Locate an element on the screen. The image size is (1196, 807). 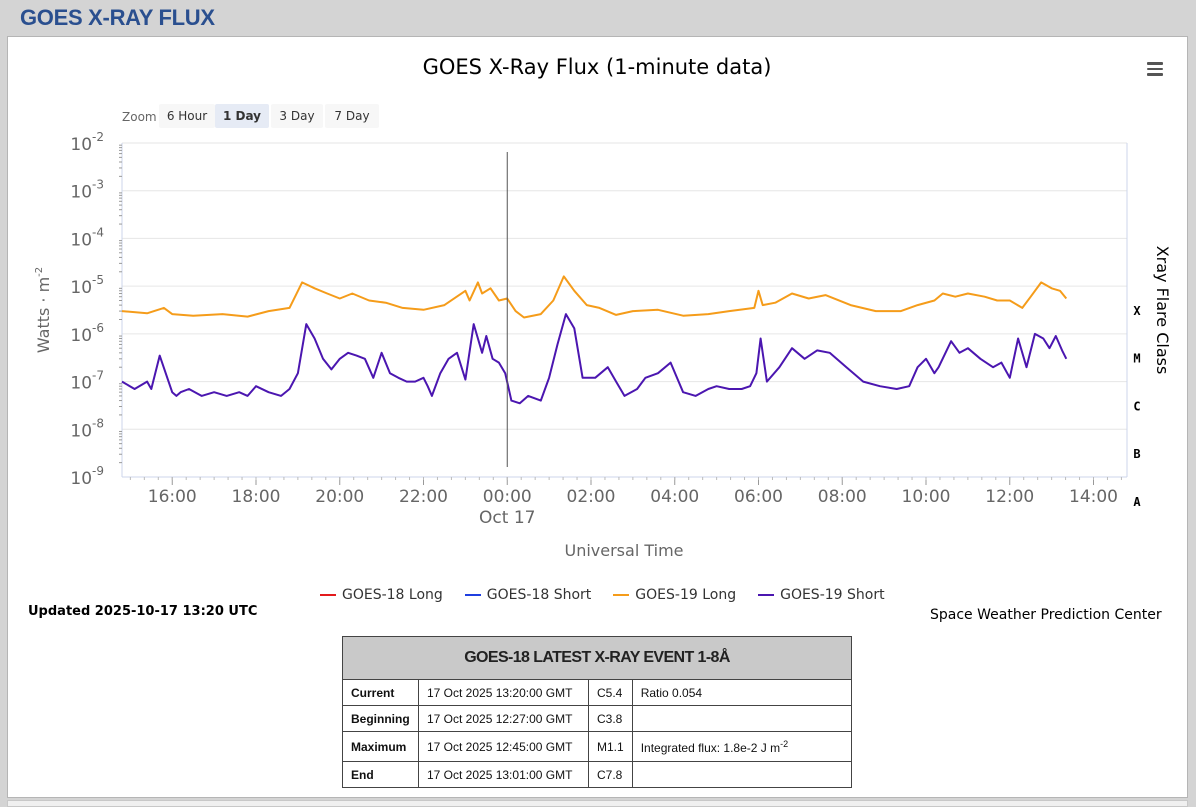
zoom-button-7-day: 7 Day is located at coordinates (352, 116).